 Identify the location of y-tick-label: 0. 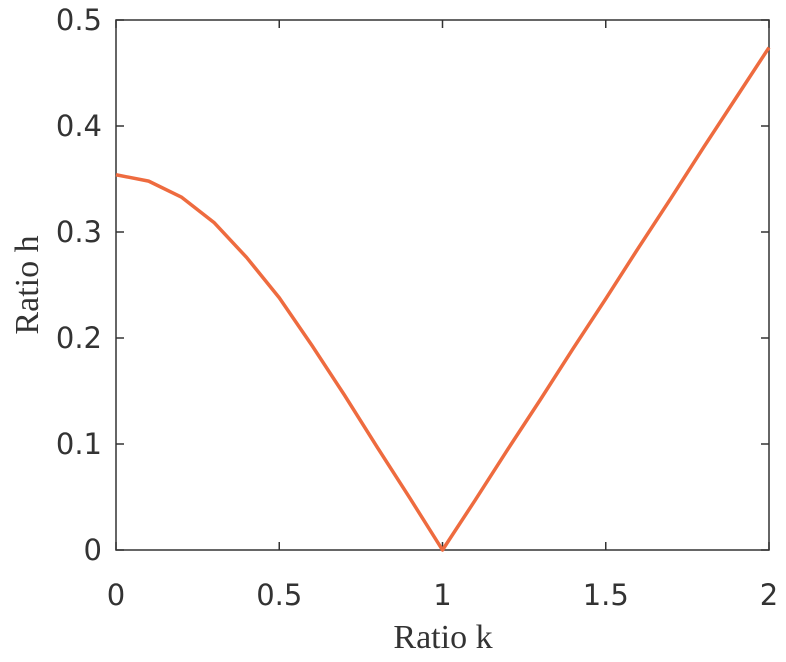
(93, 550).